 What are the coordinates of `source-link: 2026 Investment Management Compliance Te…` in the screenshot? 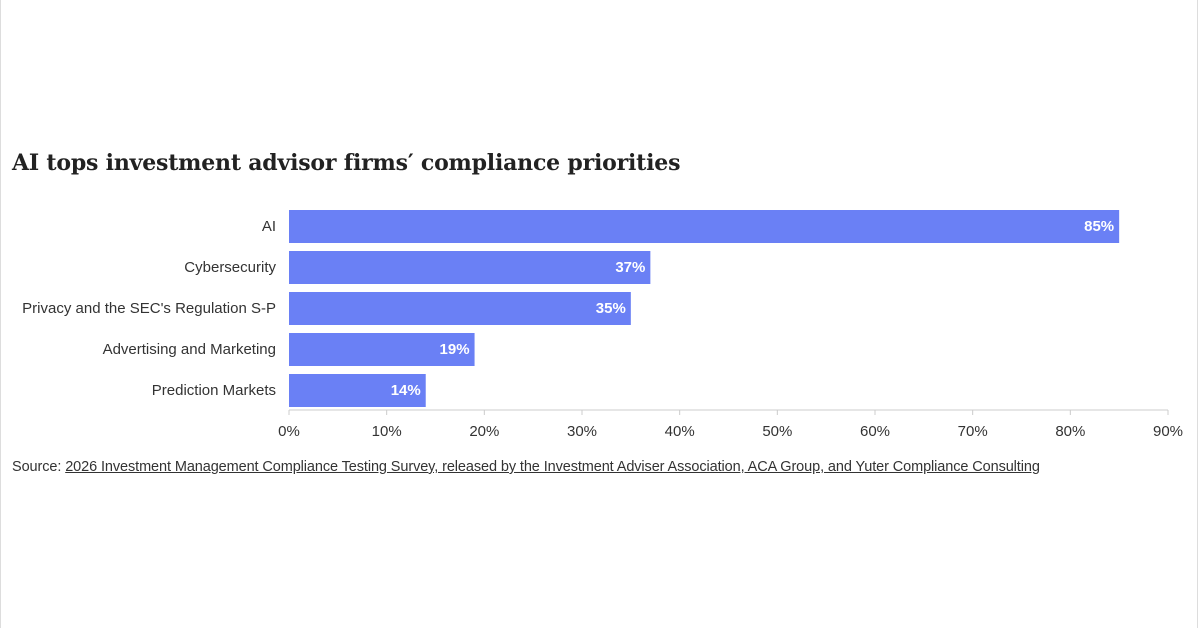 It's located at (552, 467).